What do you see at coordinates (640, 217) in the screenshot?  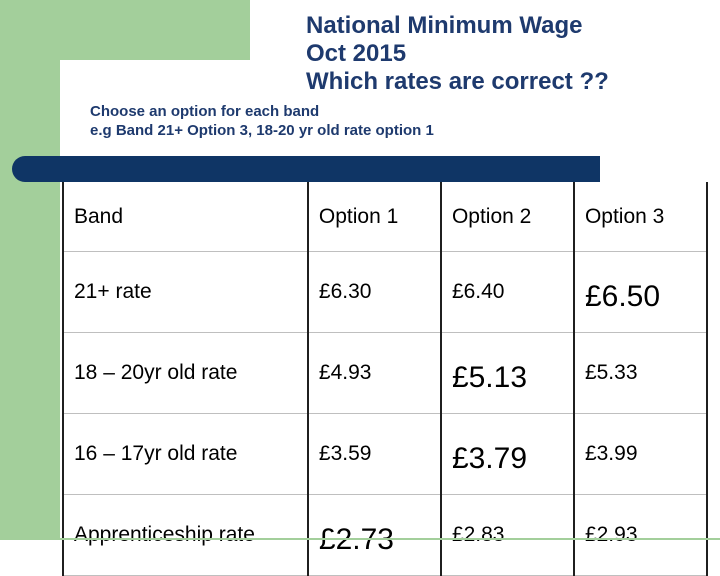 I see `header-option-3: Option 3` at bounding box center [640, 217].